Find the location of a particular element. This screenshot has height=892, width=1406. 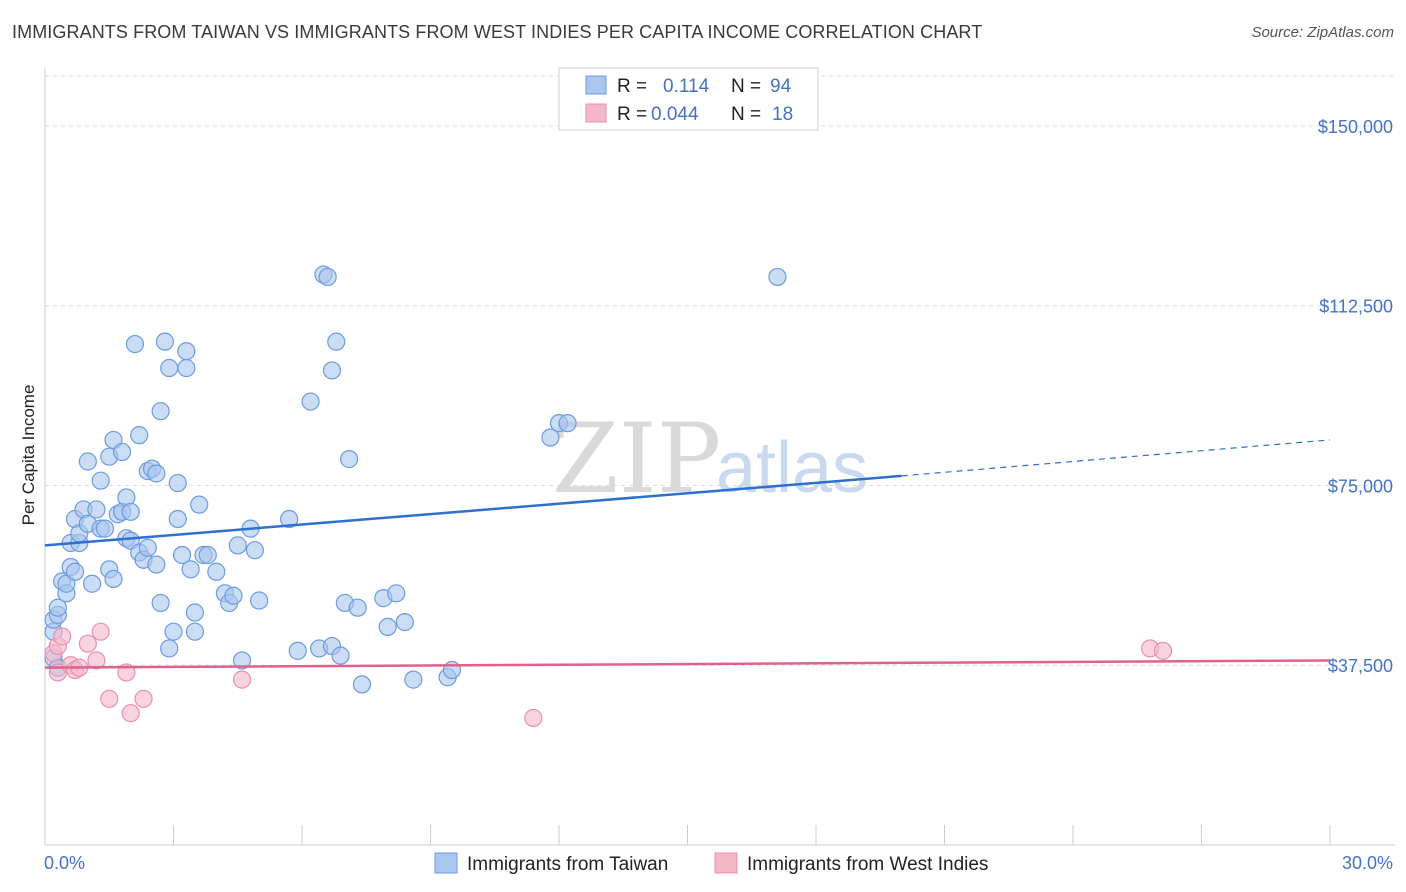

legend-swatch-taiwan is located at coordinates (596, 85).